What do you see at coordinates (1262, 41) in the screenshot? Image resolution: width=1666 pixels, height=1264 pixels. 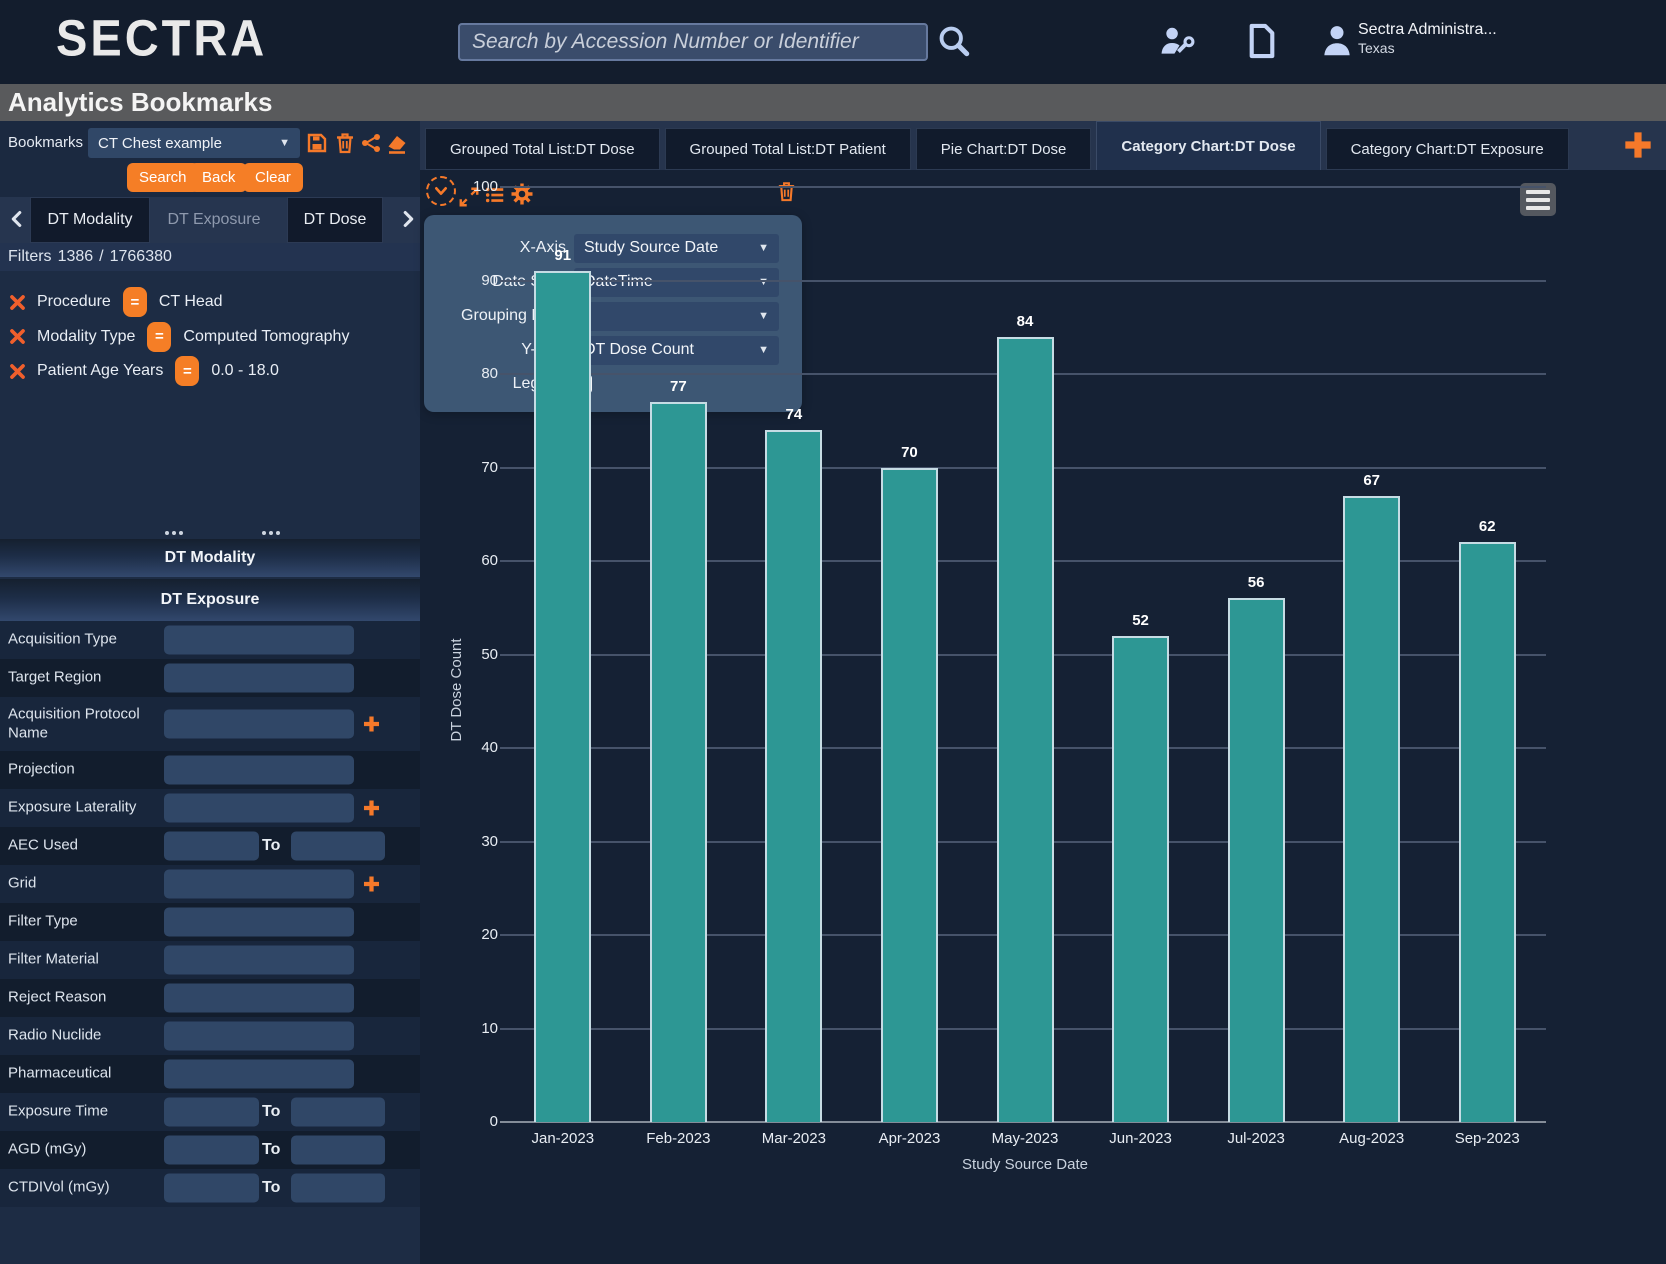 I see `document-icon` at bounding box center [1262, 41].